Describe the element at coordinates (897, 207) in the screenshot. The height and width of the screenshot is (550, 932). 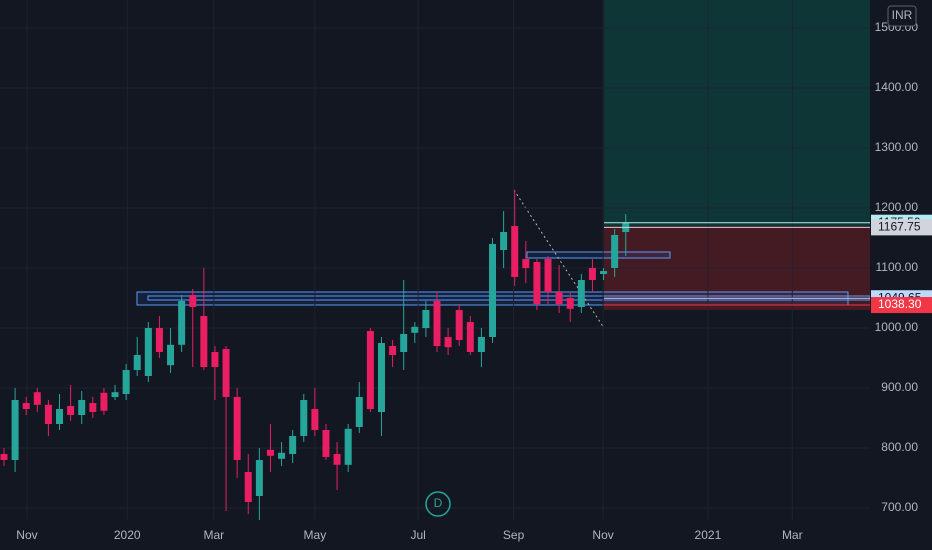
I see `y-tick-label: 1200.00` at that location.